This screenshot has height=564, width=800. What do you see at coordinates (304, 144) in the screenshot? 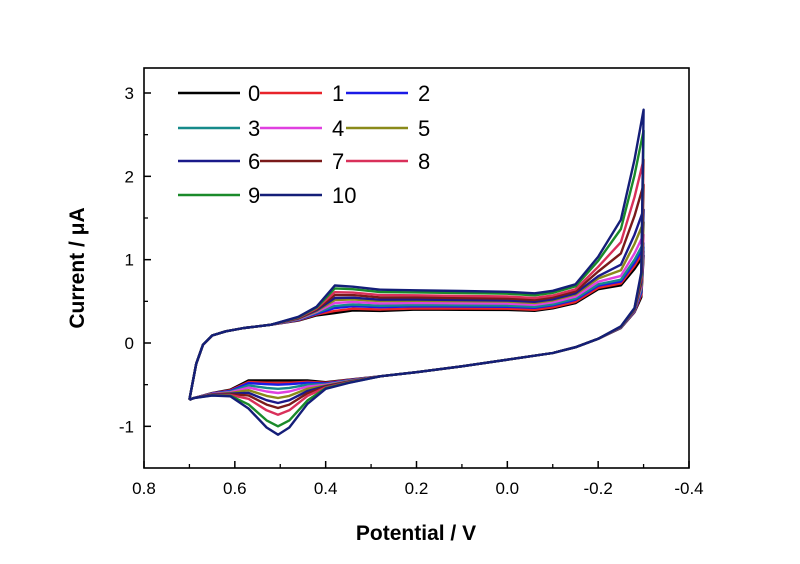
I see `legend: 0 1 2 3 4 5 6 7 8 9 10` at bounding box center [304, 144].